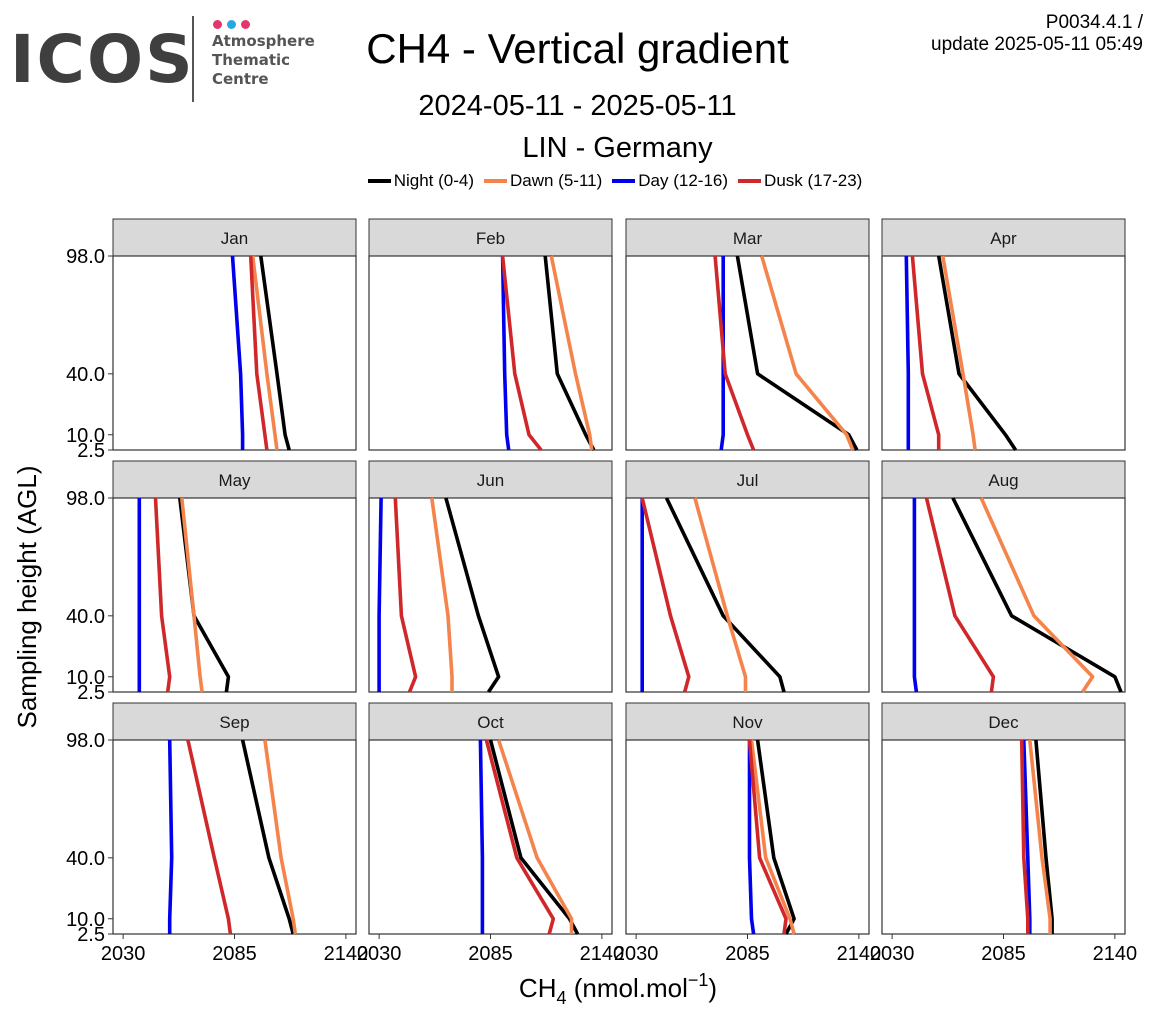 The width and height of the screenshot is (1155, 1020). What do you see at coordinates (251, 60) in the screenshot?
I see `logo-line: Thematic` at bounding box center [251, 60].